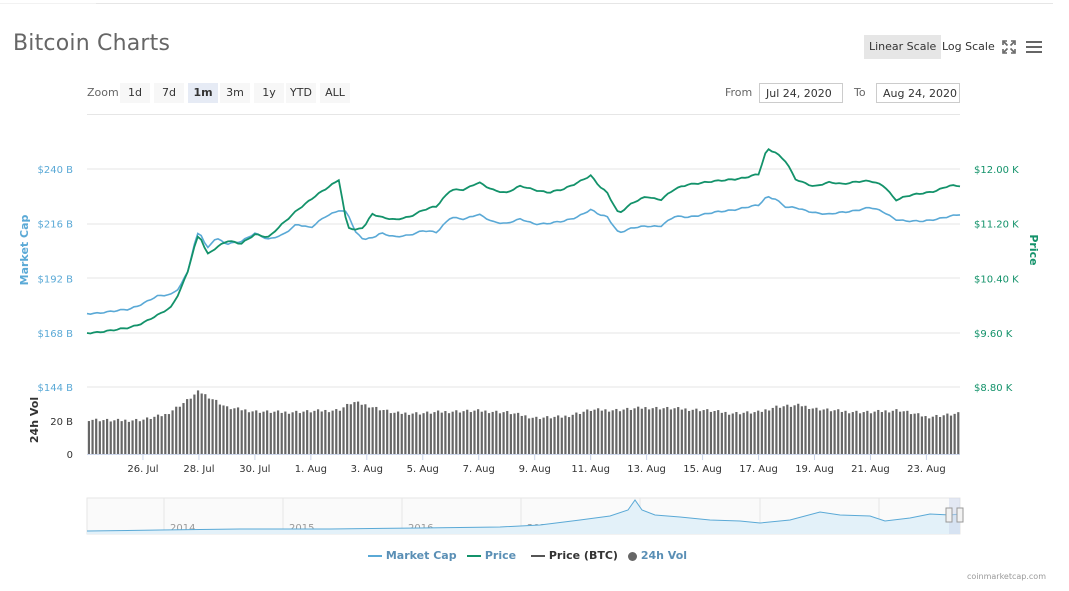 The image size is (1069, 591). I want to click on zoom-button-1y: 1y, so click(269, 93).